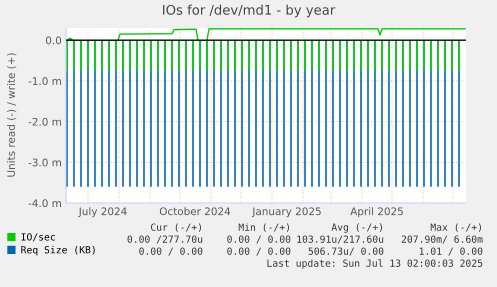 This screenshot has width=497, height=287. What do you see at coordinates (346, 251) in the screenshot?
I see `text: 506.73u/ 0.00` at bounding box center [346, 251].